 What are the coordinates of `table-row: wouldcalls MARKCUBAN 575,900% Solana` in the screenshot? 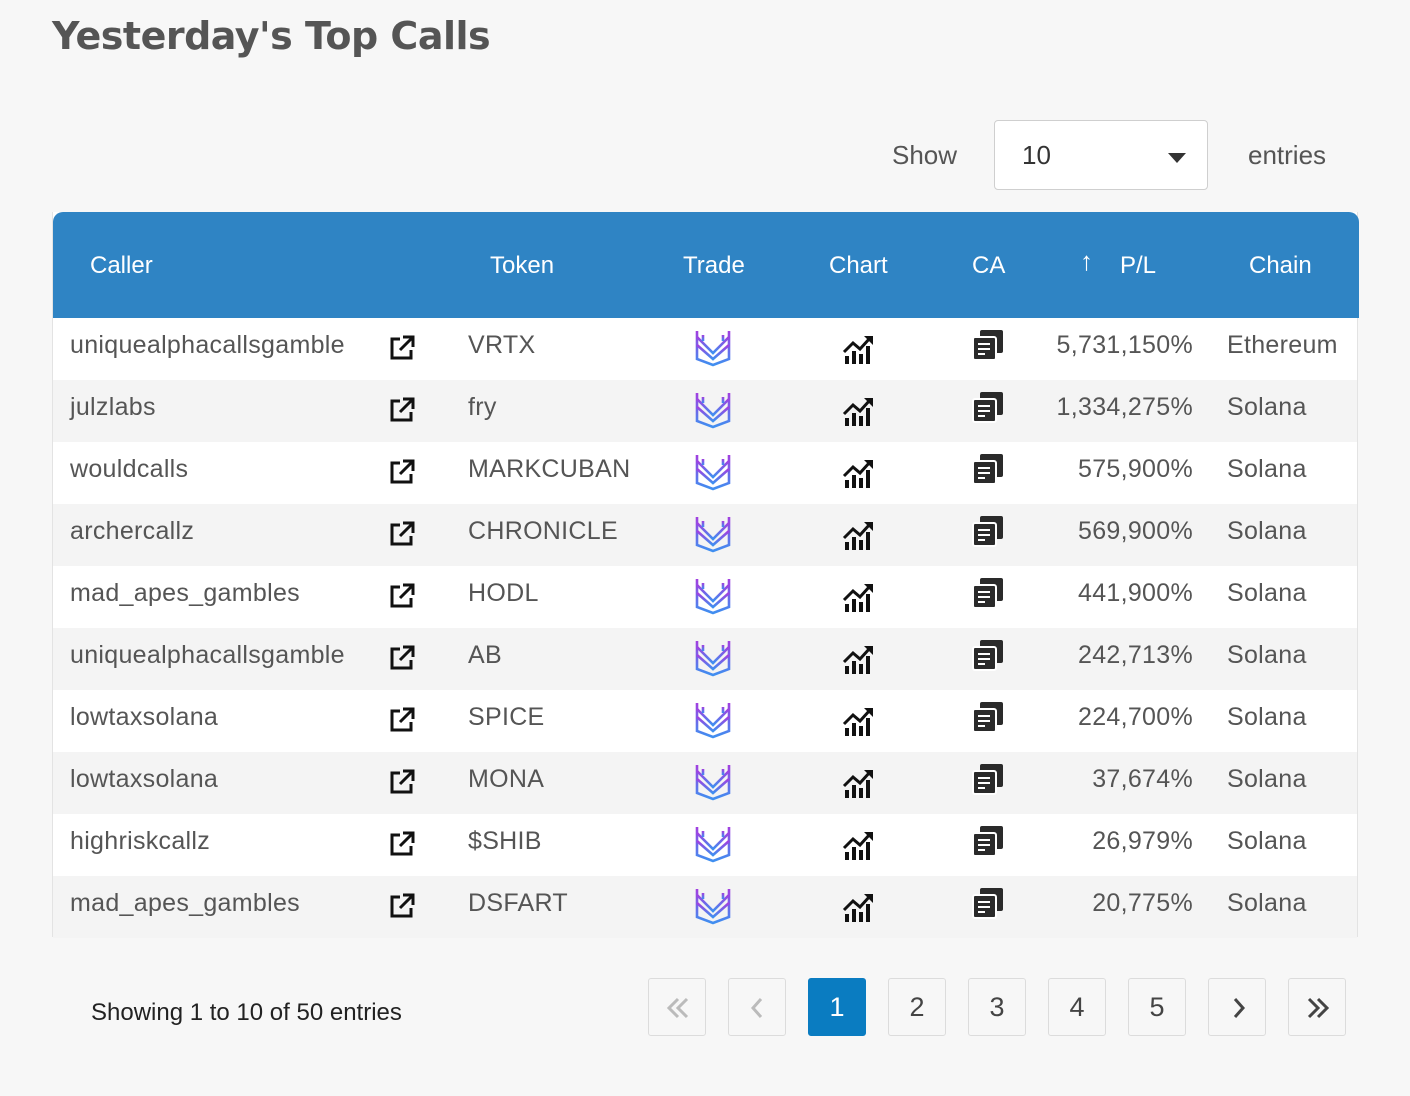 It's located at (705, 473).